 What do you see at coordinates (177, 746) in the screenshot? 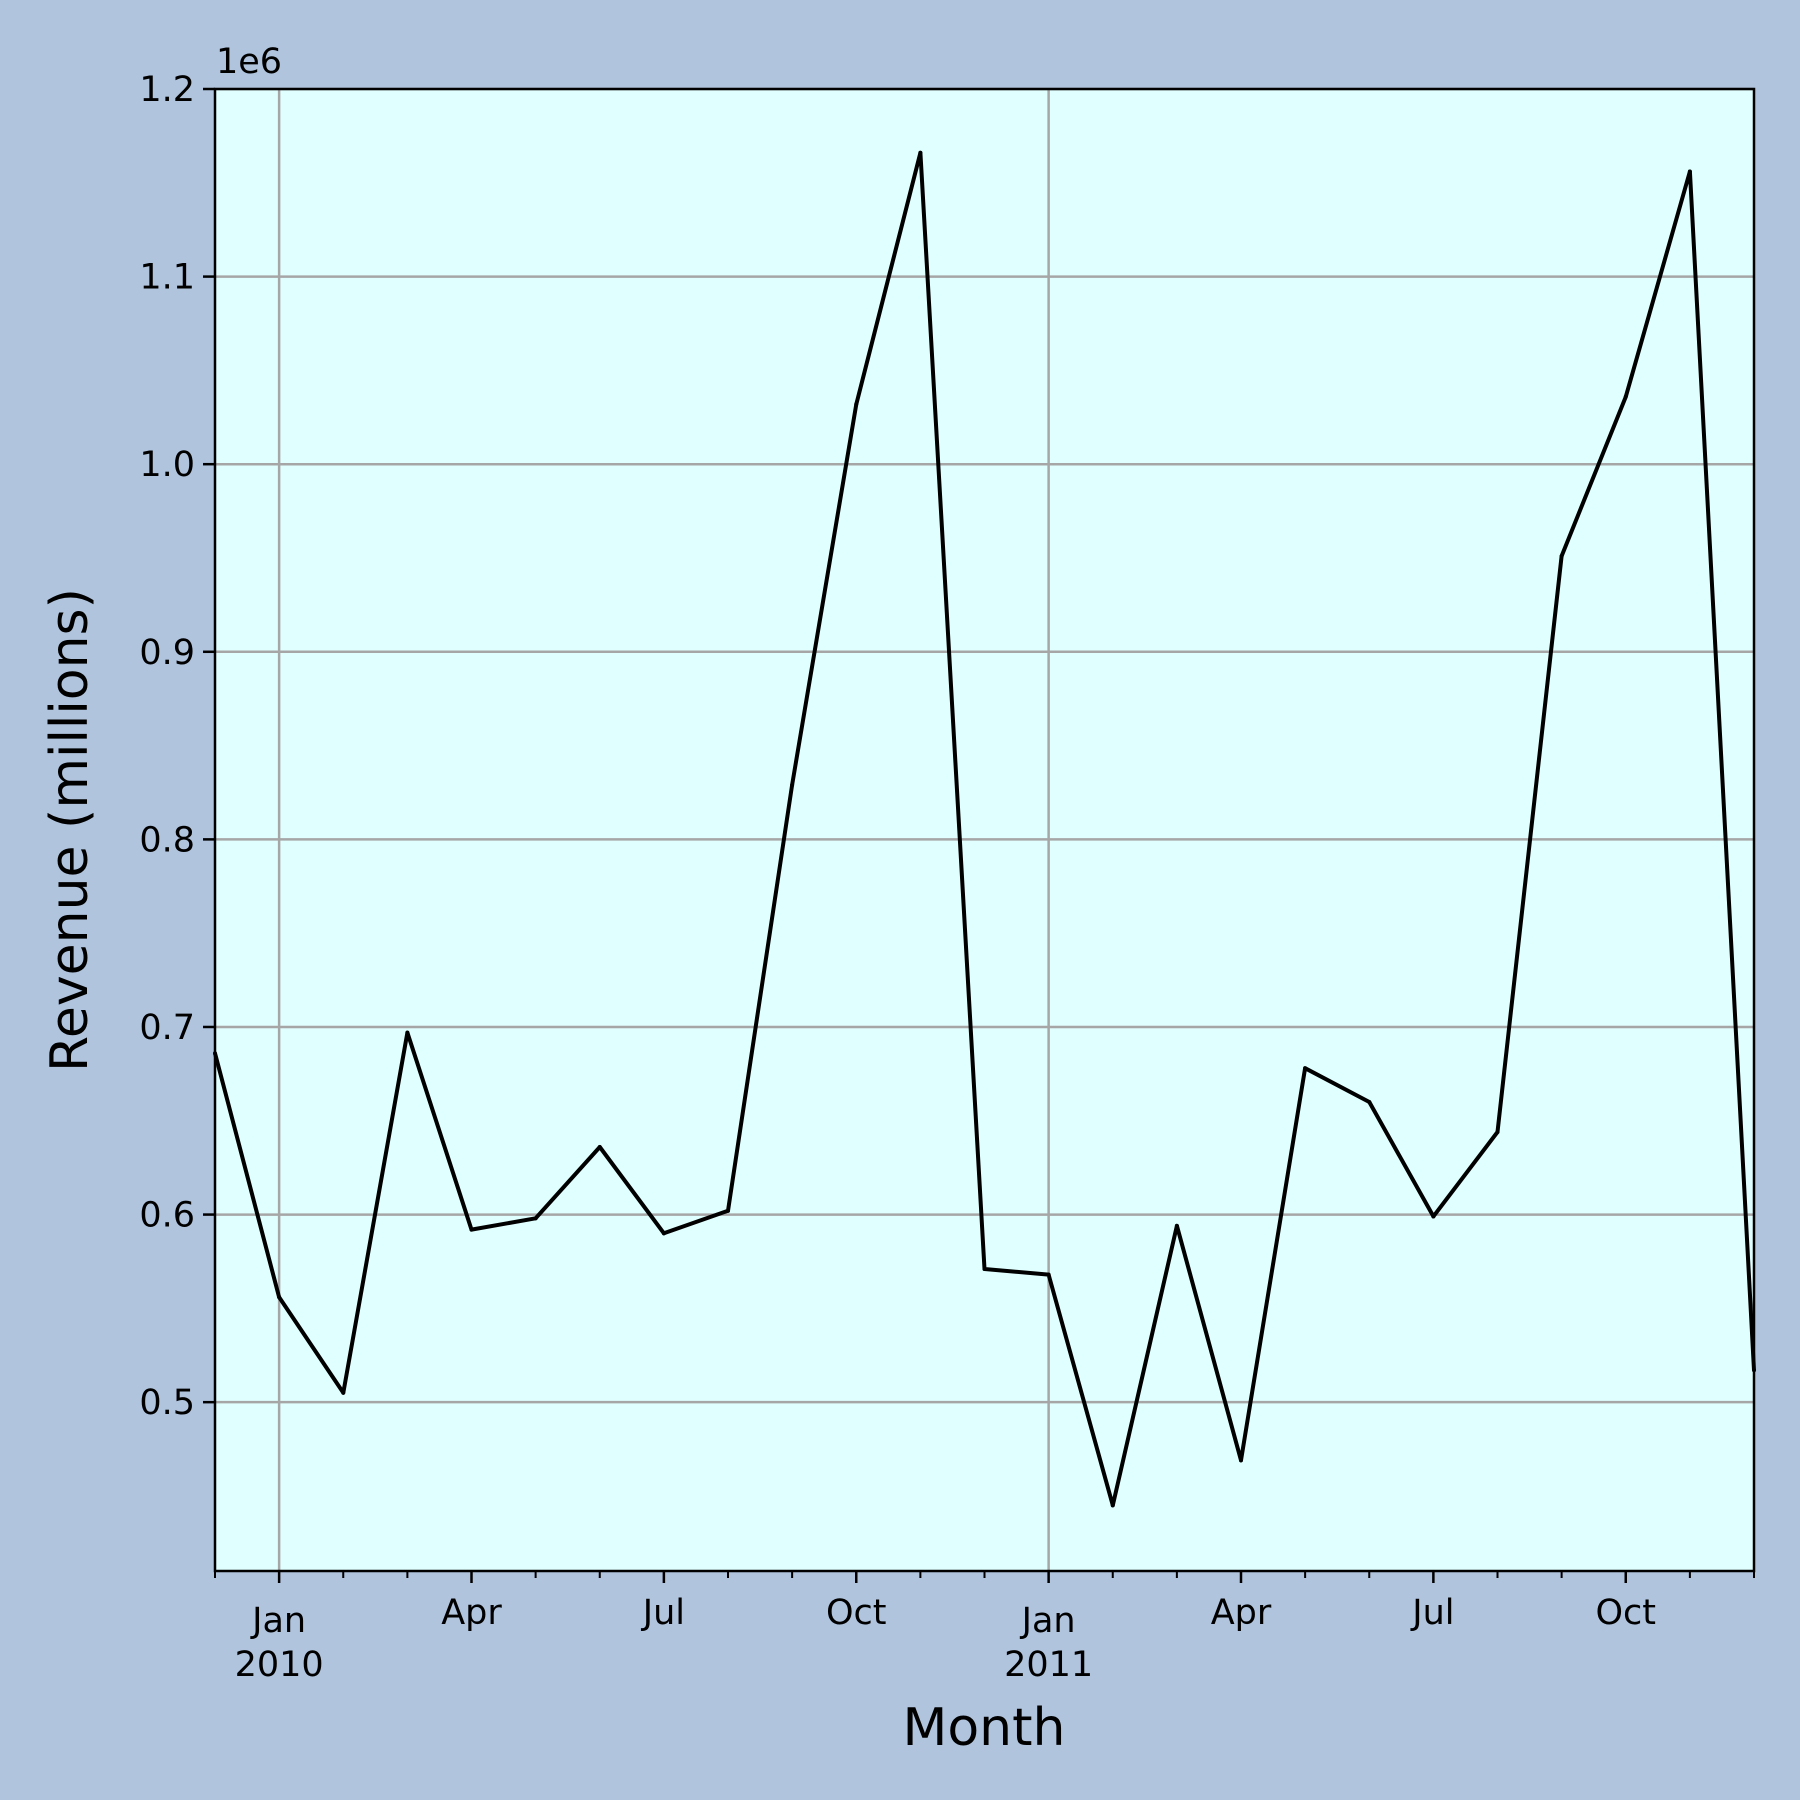
I see `y-axis: 0.5 0.6 0.7 0.8 0.9 1.0 1.1 1.2` at bounding box center [177, 746].